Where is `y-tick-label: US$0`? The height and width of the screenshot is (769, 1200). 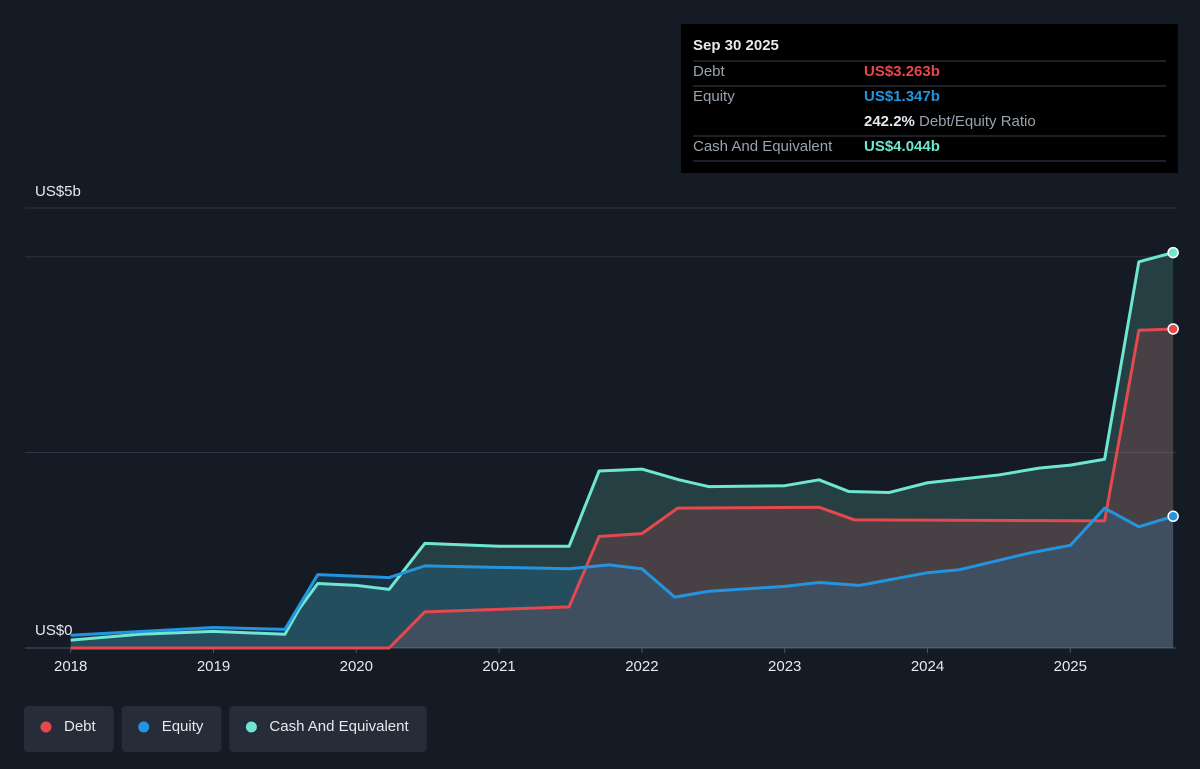 y-tick-label: US$0 is located at coordinates (54, 630).